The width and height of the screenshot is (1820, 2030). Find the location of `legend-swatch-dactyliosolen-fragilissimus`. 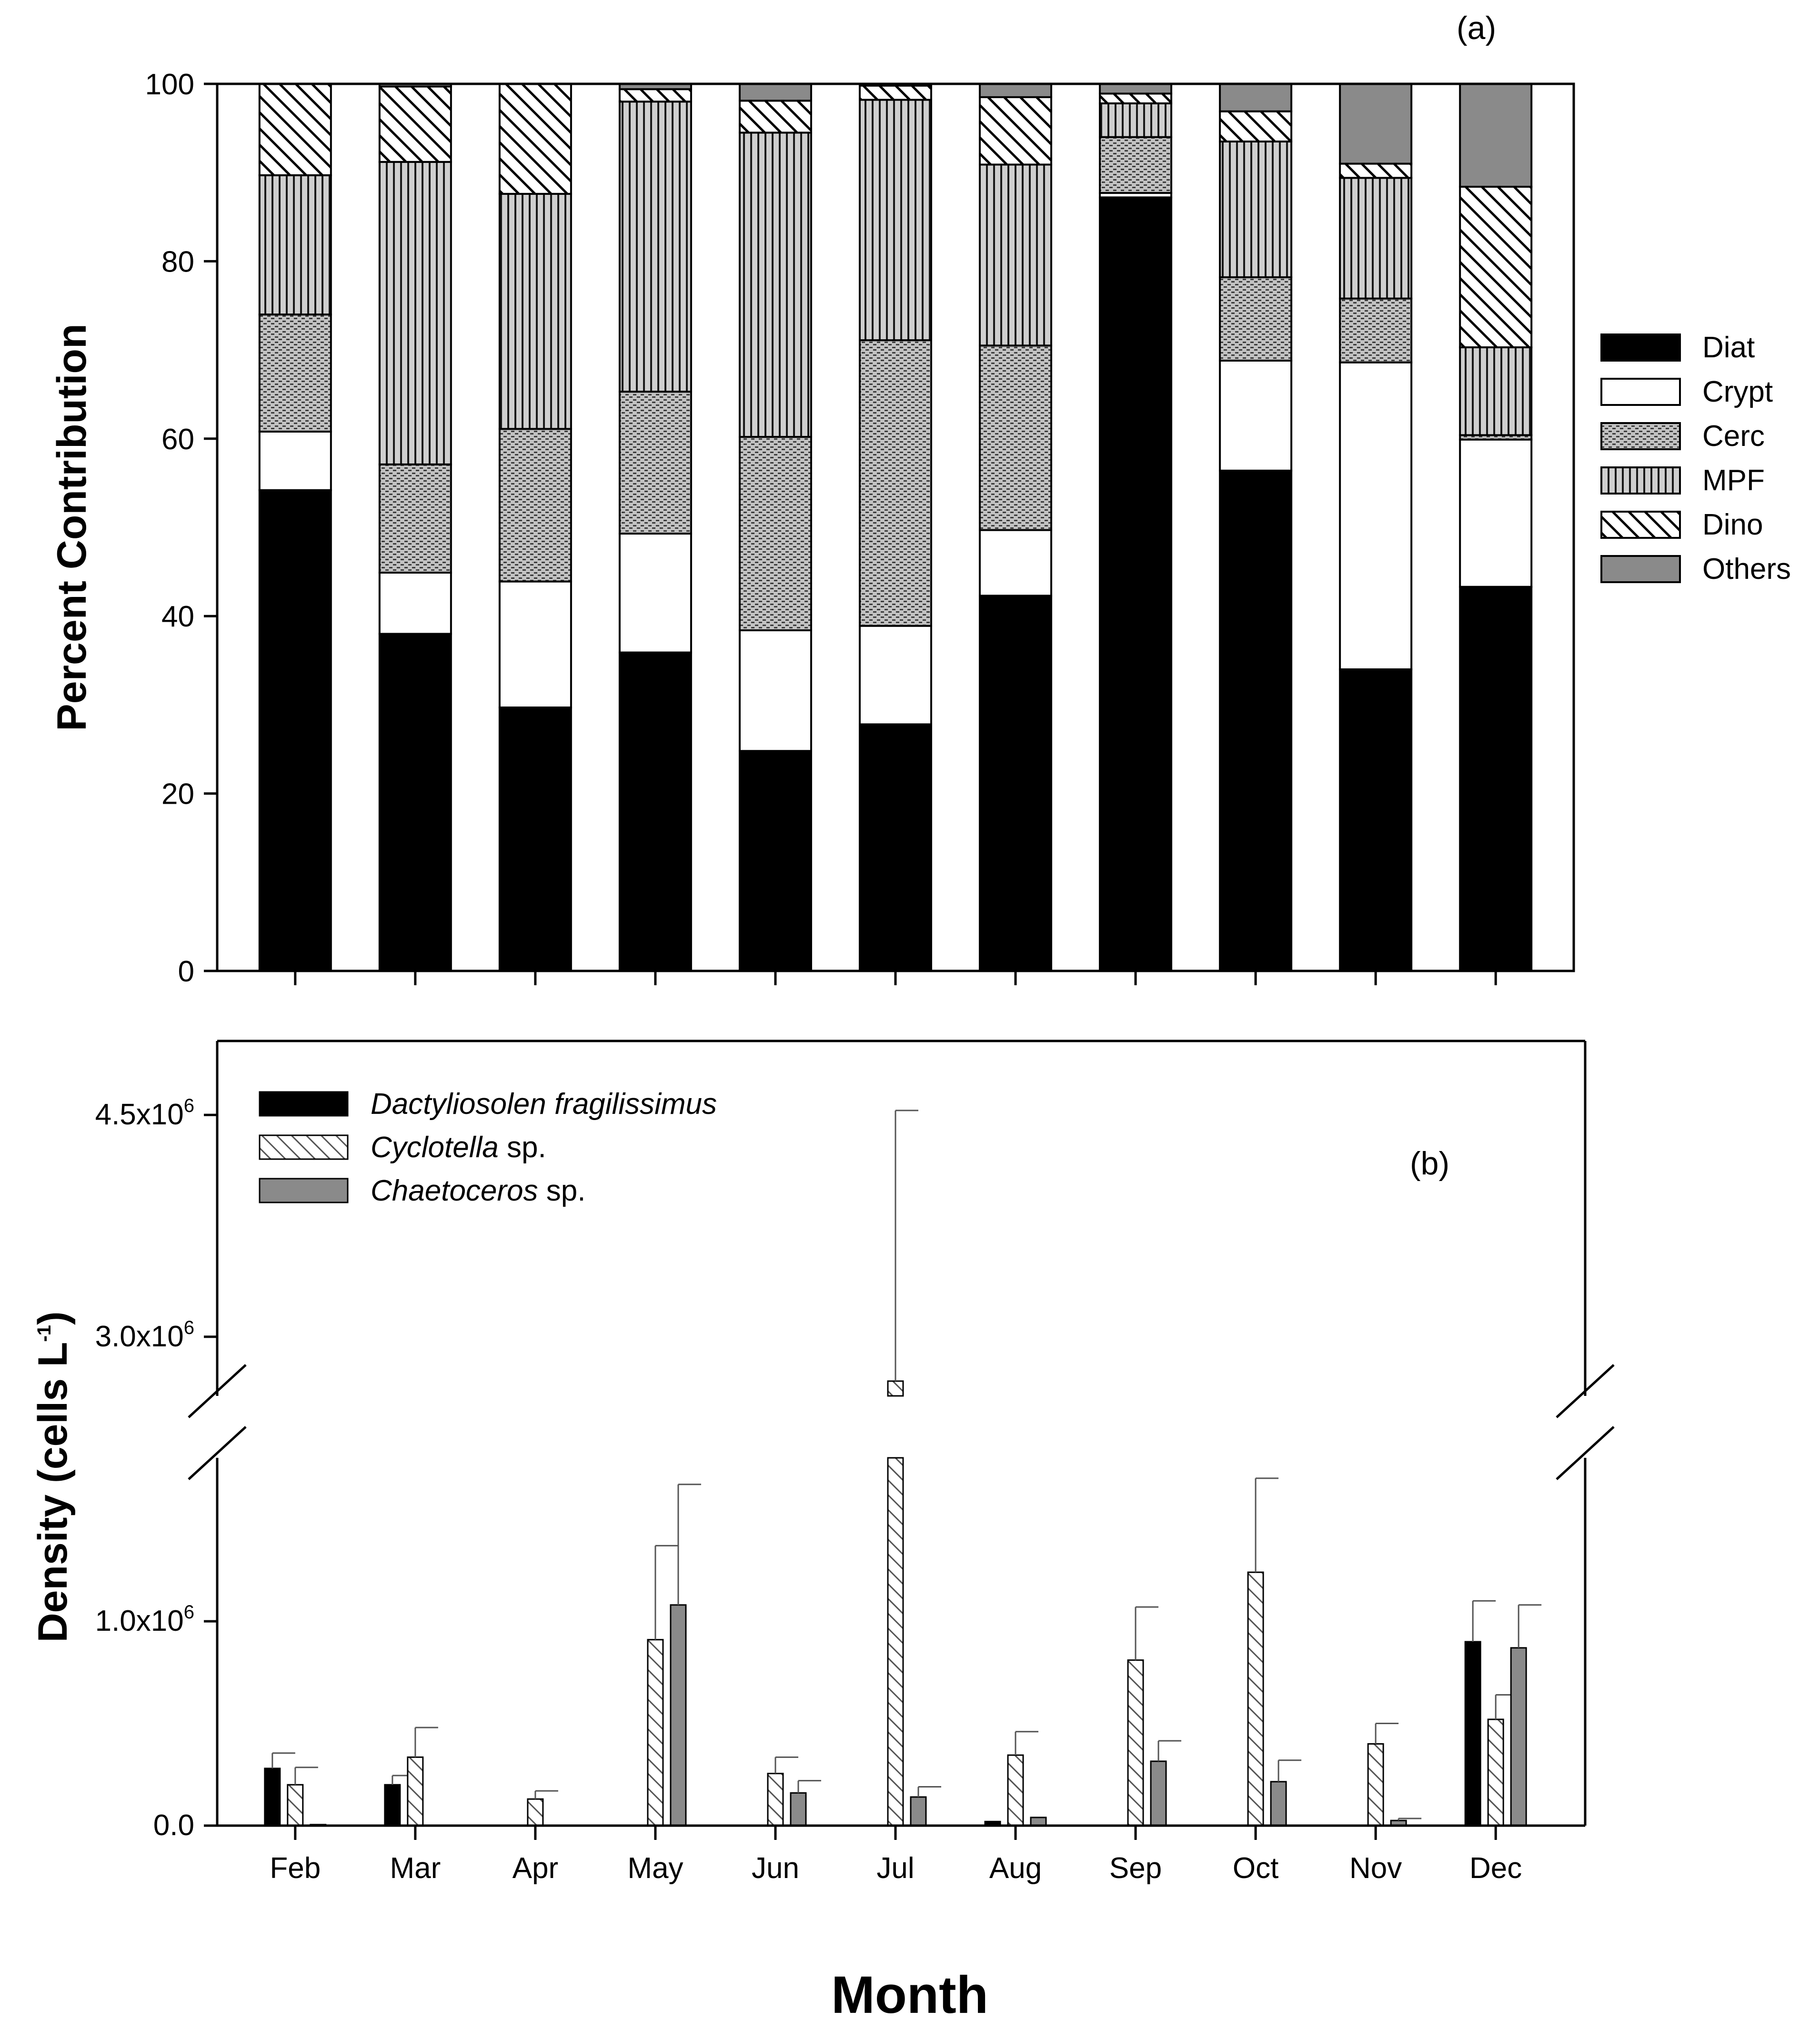

legend-swatch-dactyliosolen-fragilissimus is located at coordinates (304, 1104).